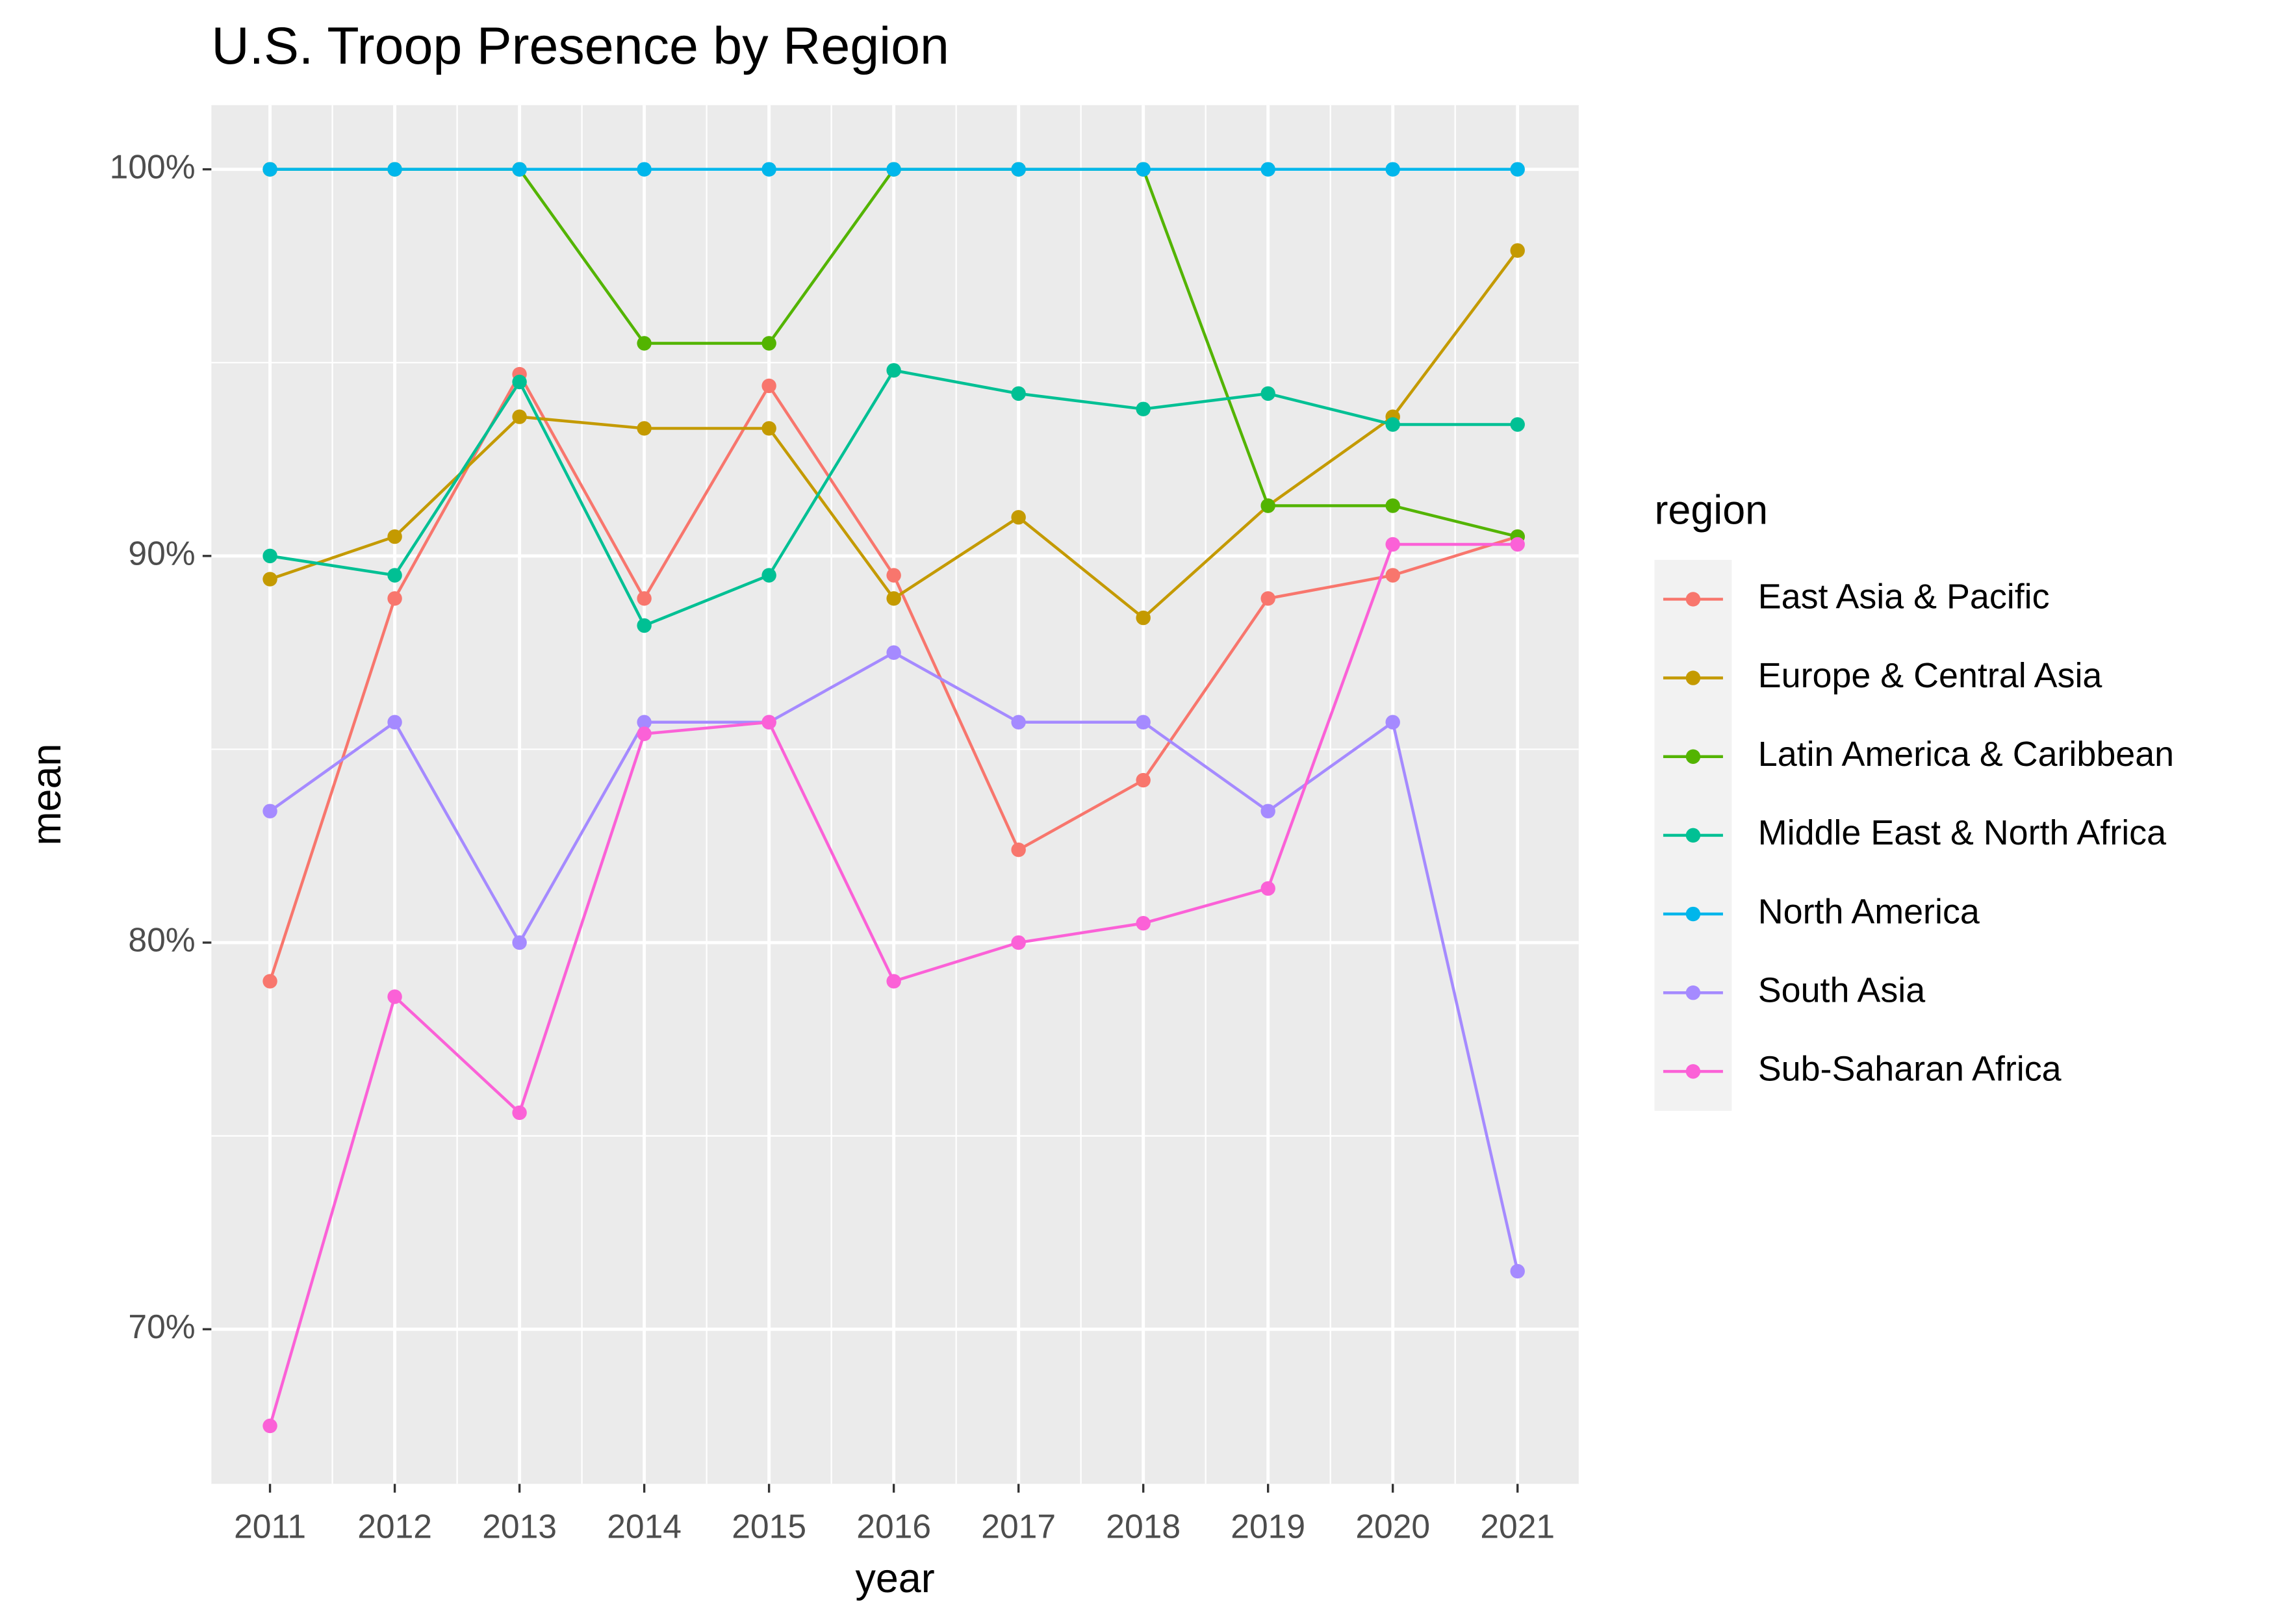  Describe the element at coordinates (394, 1526) in the screenshot. I see `x-tick-label: 2012` at that location.